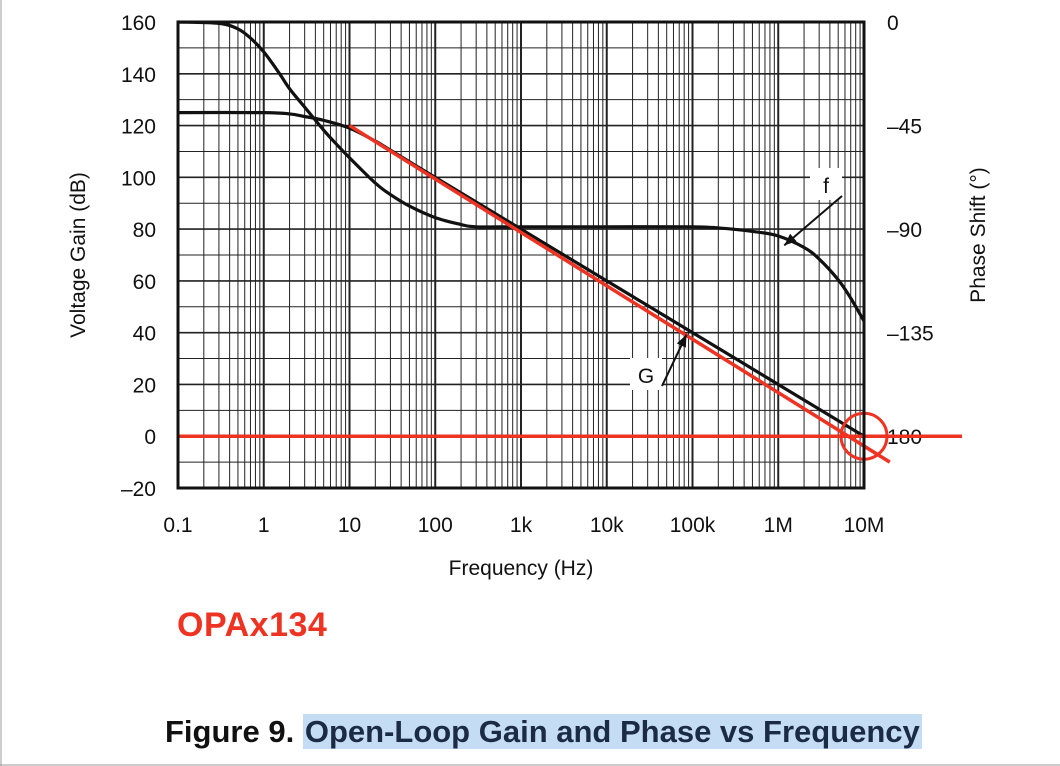  I want to click on callout-g: G, so click(659, 362).